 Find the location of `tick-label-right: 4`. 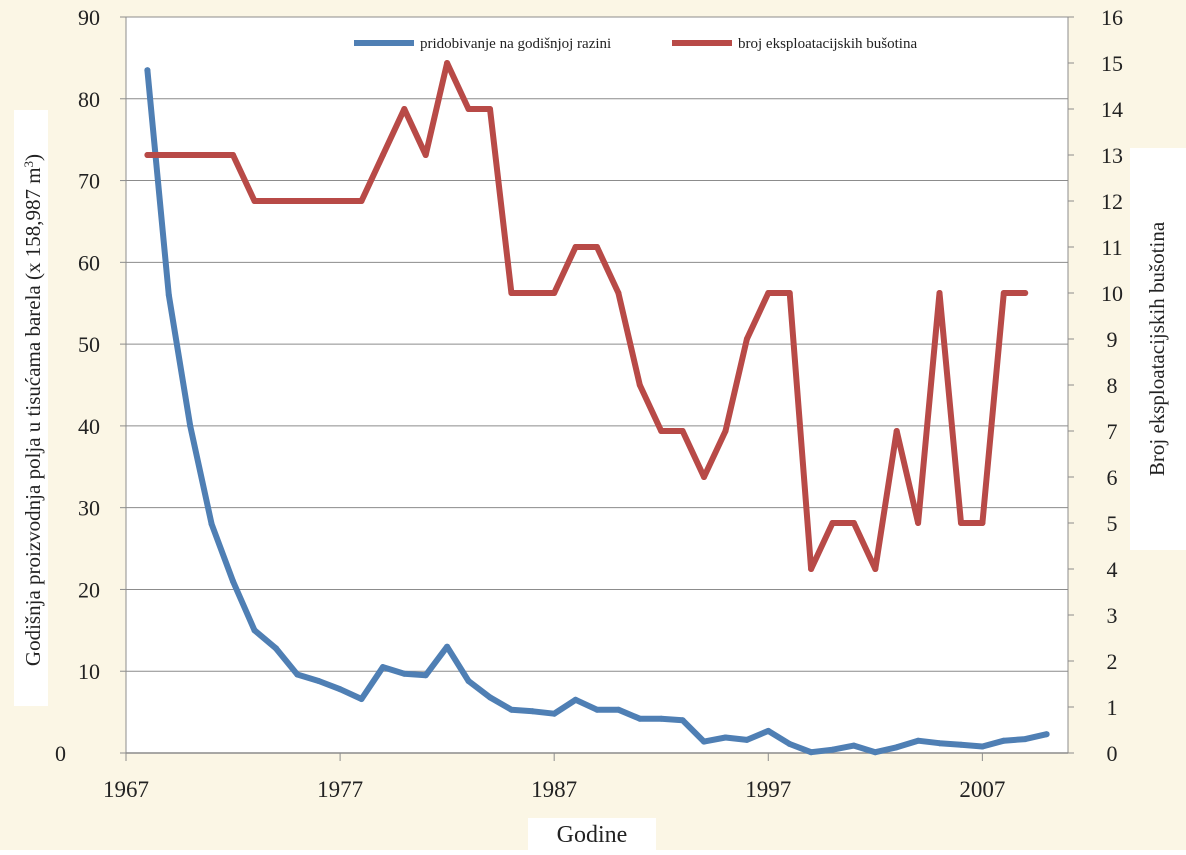

tick-label-right: 4 is located at coordinates (1112, 569).